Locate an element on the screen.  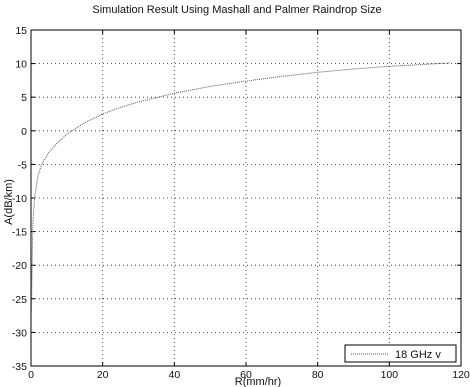
x-tick-label: 100 is located at coordinates (390, 375).